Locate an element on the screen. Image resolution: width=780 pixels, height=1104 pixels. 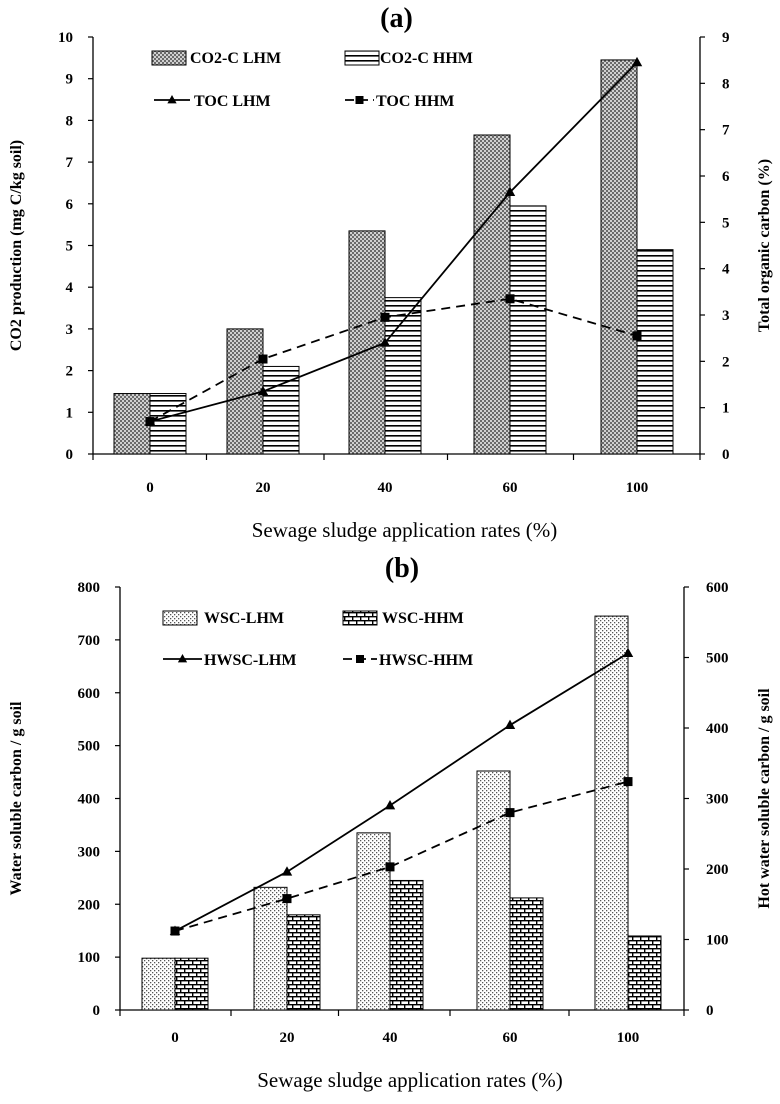
y-tick-label: 5 is located at coordinates (70, 247).